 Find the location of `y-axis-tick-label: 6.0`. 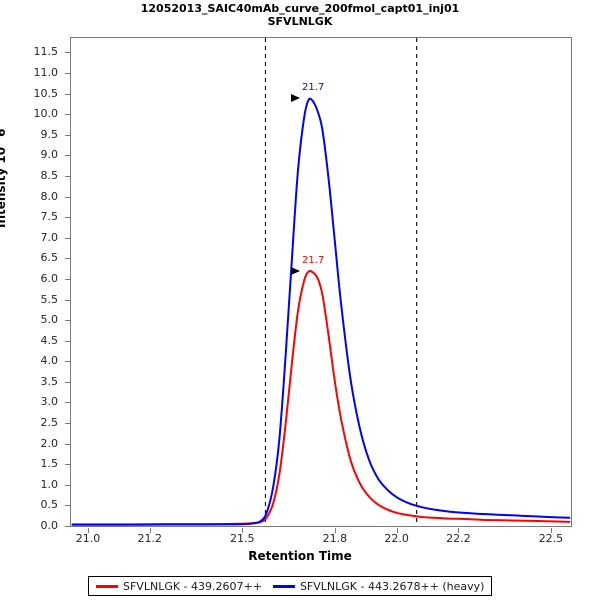

y-axis-tick-label: 6.0 is located at coordinates (49, 278).